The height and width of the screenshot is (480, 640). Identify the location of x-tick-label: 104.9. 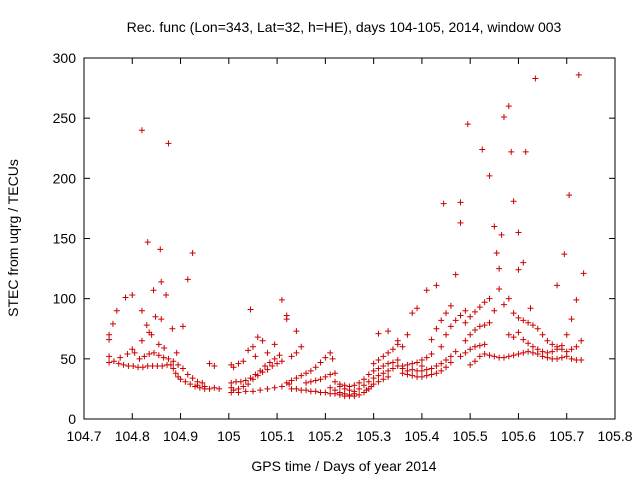
(180, 436).